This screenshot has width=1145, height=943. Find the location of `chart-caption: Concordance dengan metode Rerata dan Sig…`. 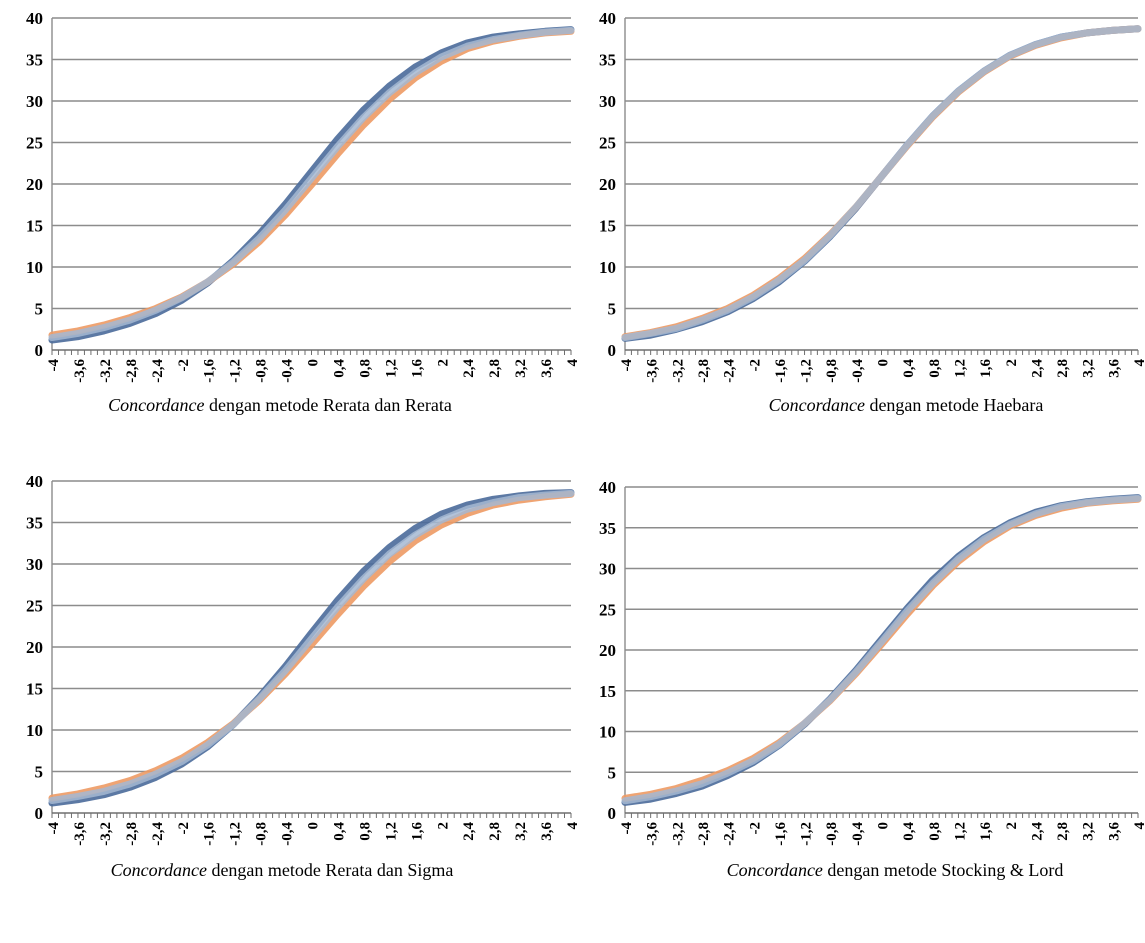

chart-caption: Concordance dengan metode Rerata dan Sig… is located at coordinates (282, 870).